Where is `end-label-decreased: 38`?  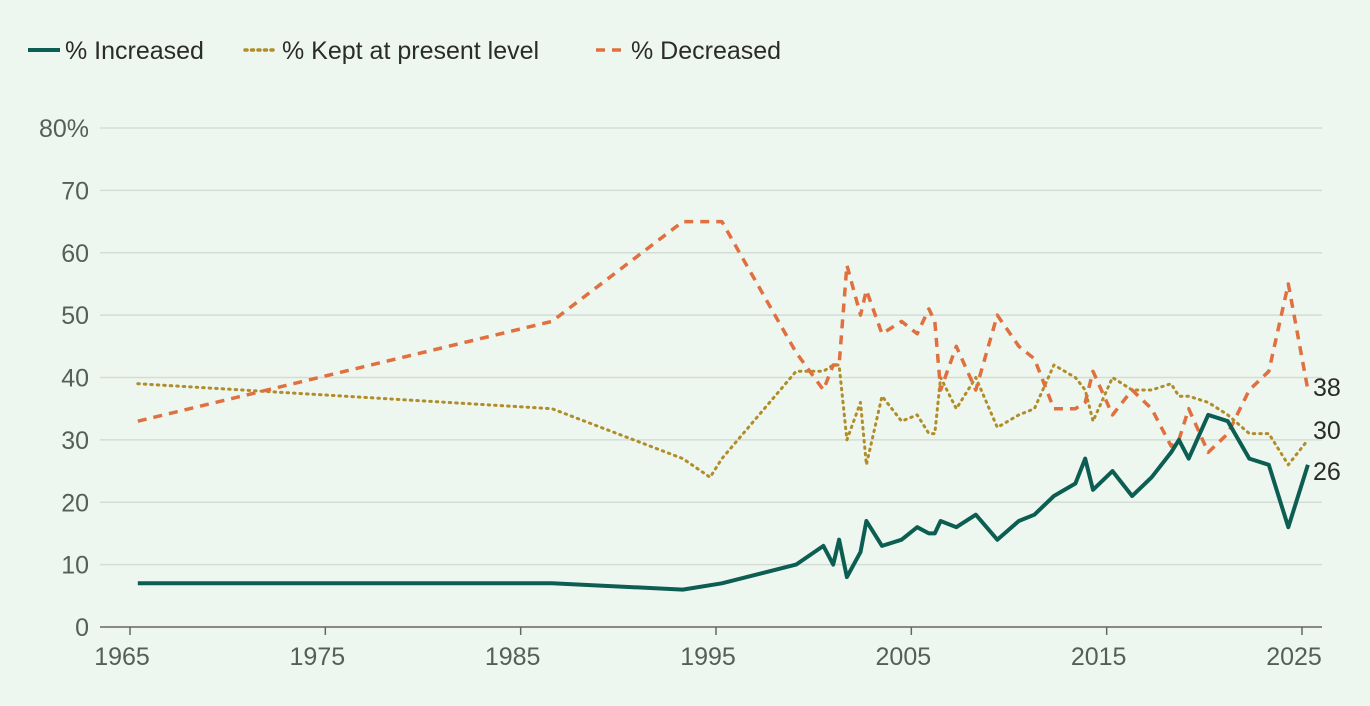 end-label-decreased: 38 is located at coordinates (1327, 388).